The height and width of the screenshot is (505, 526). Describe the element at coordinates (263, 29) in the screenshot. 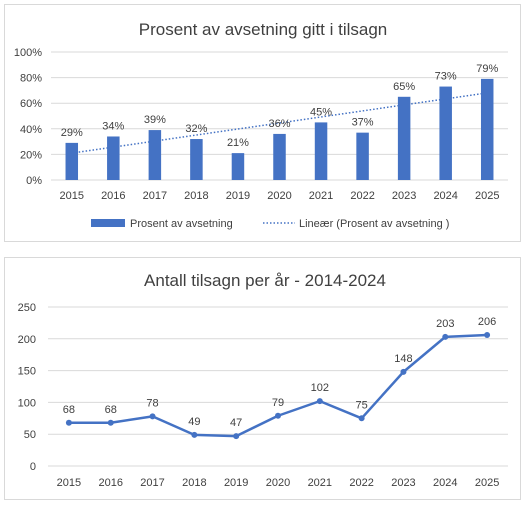

I see `chart-title: Prosent av avsetning gitt i tilsagn` at that location.